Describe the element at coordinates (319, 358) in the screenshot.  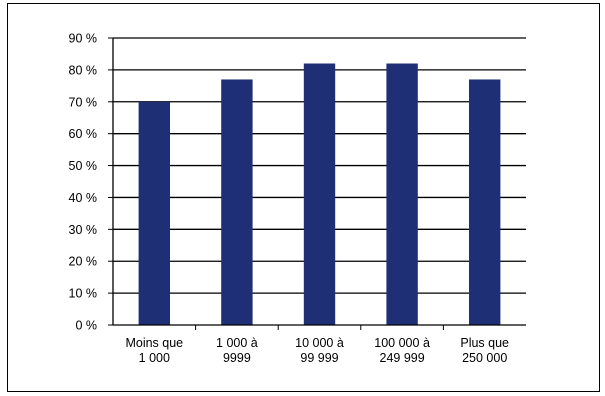
I see `x-tick-label: 99 999` at that location.